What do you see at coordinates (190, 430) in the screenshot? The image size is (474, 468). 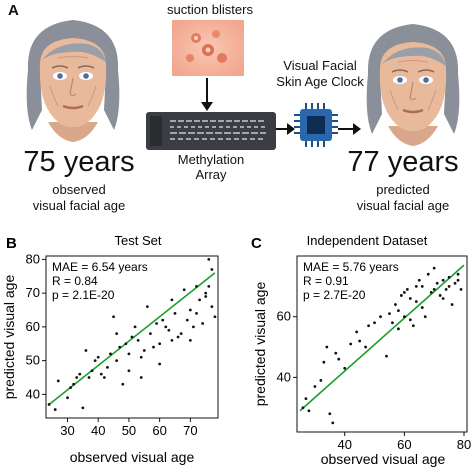 I see `x-tick-label: 70` at bounding box center [190, 430].